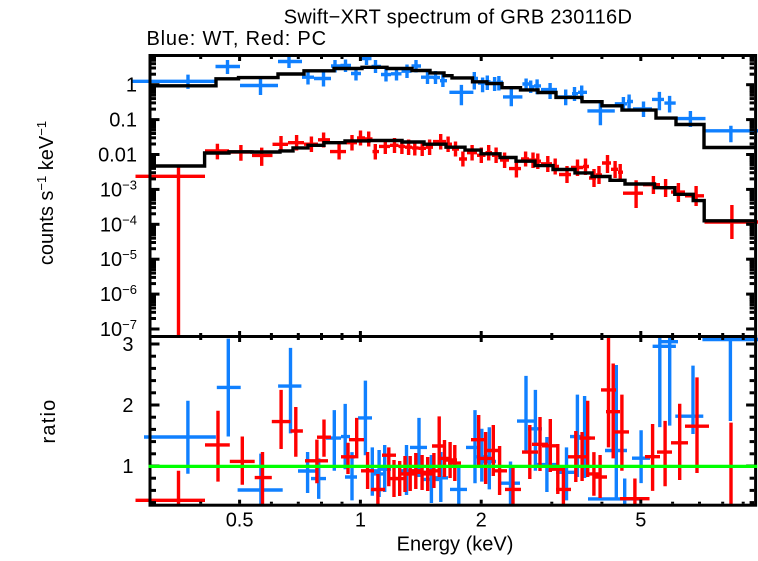  Describe the element at coordinates (46, 193) in the screenshot. I see `svg-text: counts s−1 keV−1` at that location.